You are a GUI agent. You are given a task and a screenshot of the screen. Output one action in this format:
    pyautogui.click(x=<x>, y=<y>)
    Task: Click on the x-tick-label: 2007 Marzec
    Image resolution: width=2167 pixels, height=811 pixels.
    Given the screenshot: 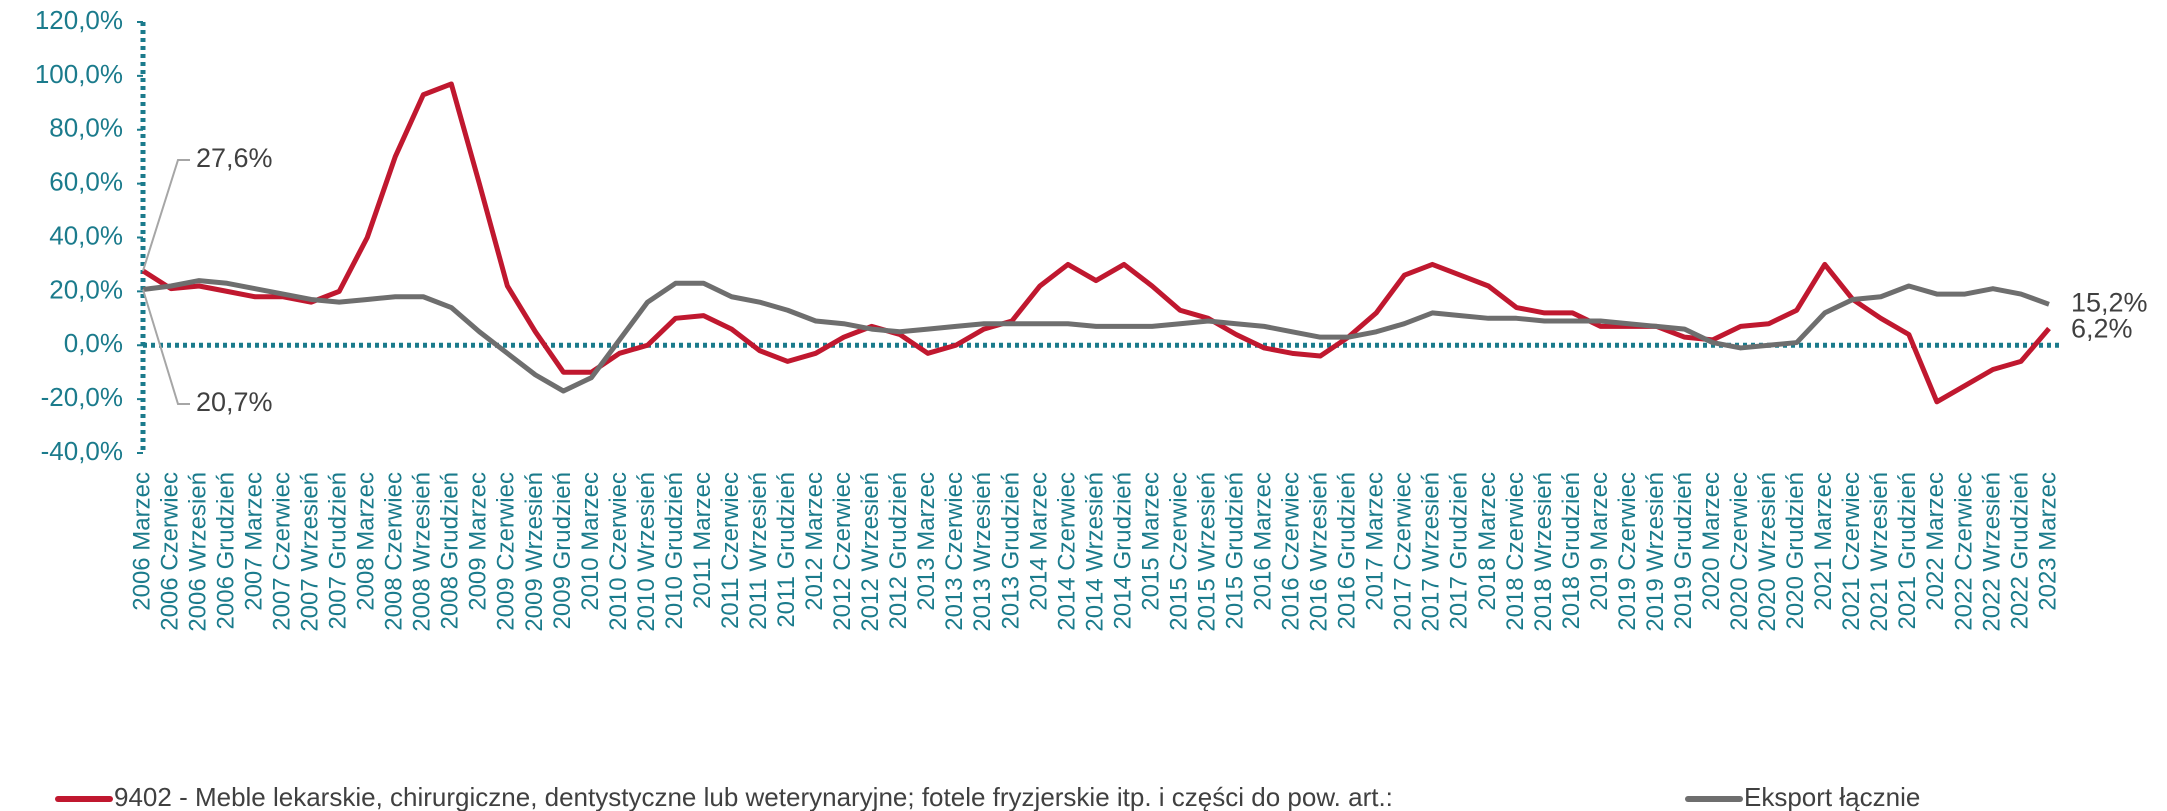 What is the action you would take?
    pyautogui.click(x=253, y=541)
    